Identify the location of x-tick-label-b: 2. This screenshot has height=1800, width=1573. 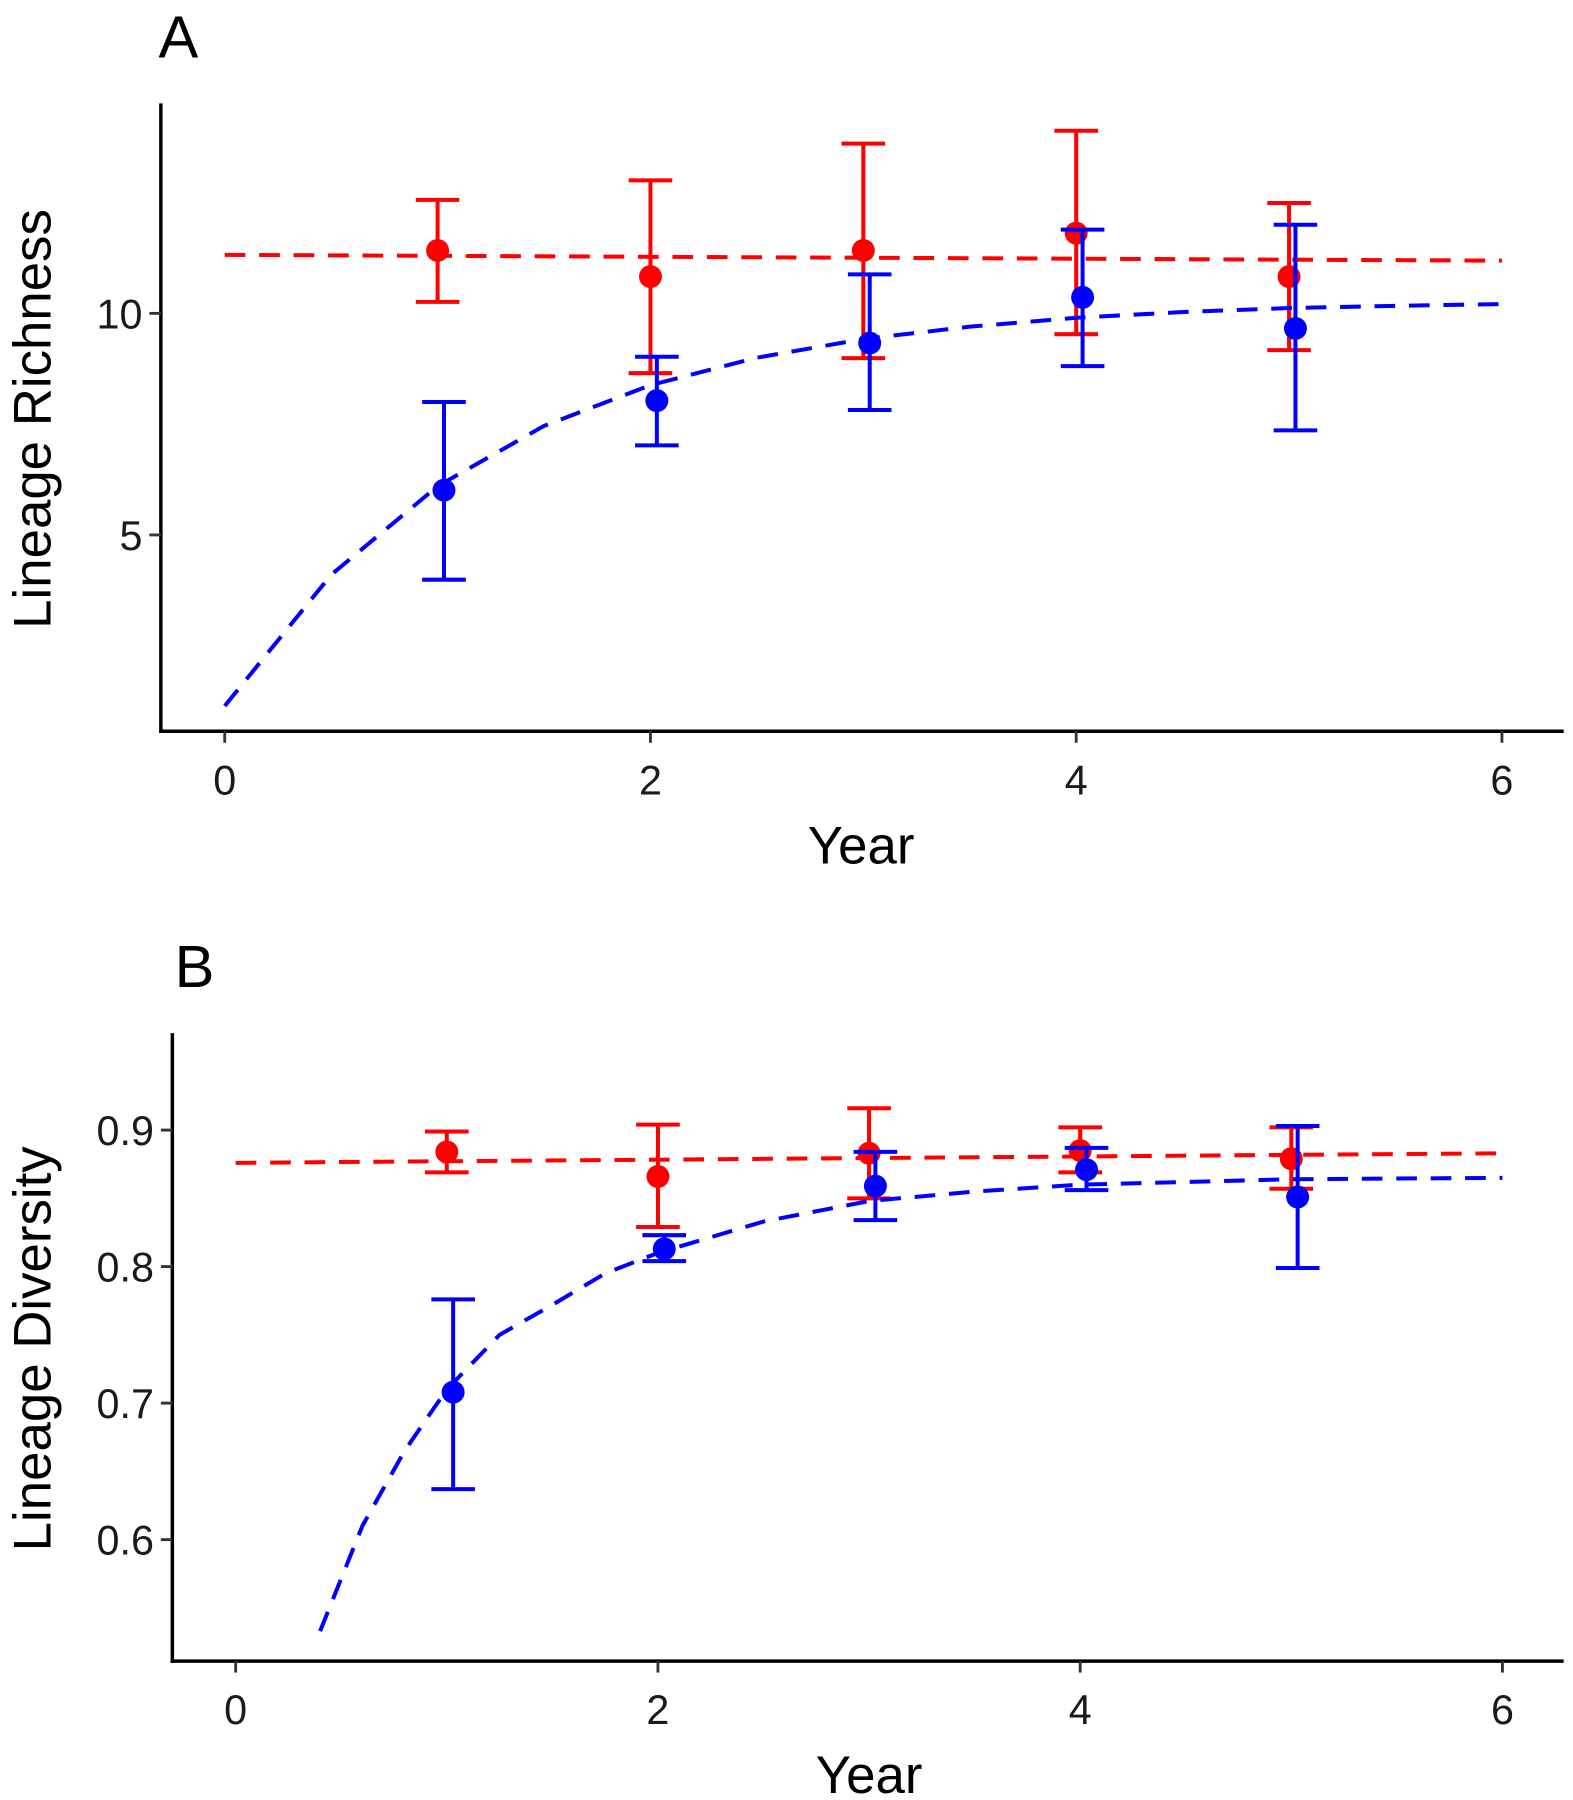
(657, 1710).